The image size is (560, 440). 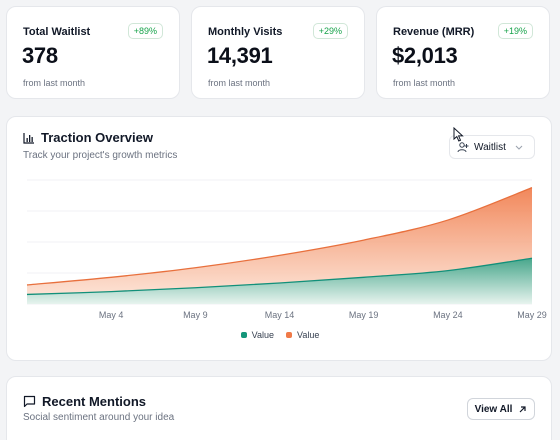 I want to click on x-tick-label: May 4, so click(x=111, y=315).